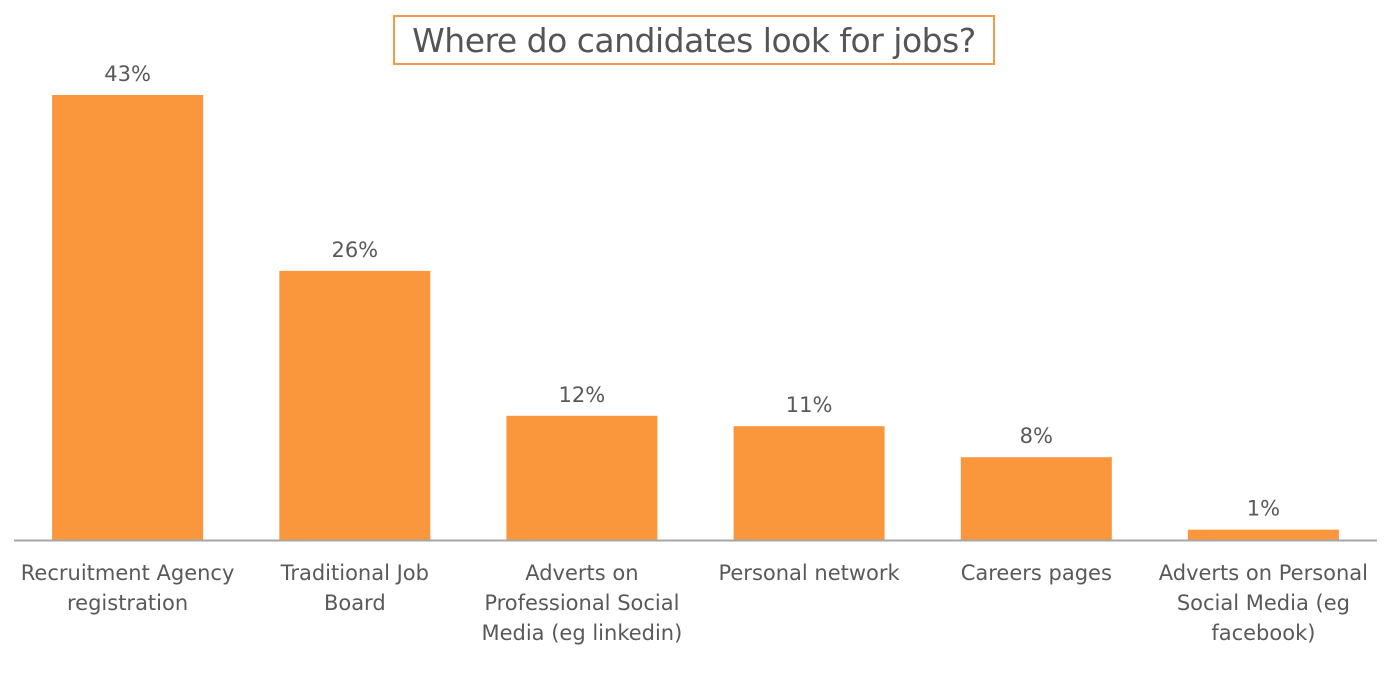 Image resolution: width=1389 pixels, height=680 pixels. What do you see at coordinates (694, 40) in the screenshot?
I see `chart-title: Where do candidates look for jobs?` at bounding box center [694, 40].